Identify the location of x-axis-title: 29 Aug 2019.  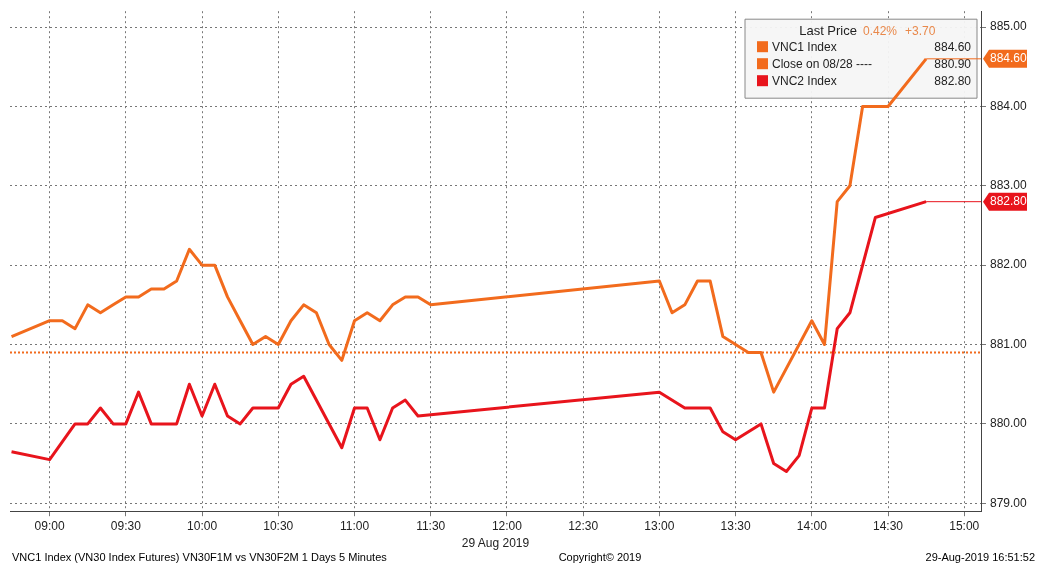
(495, 543).